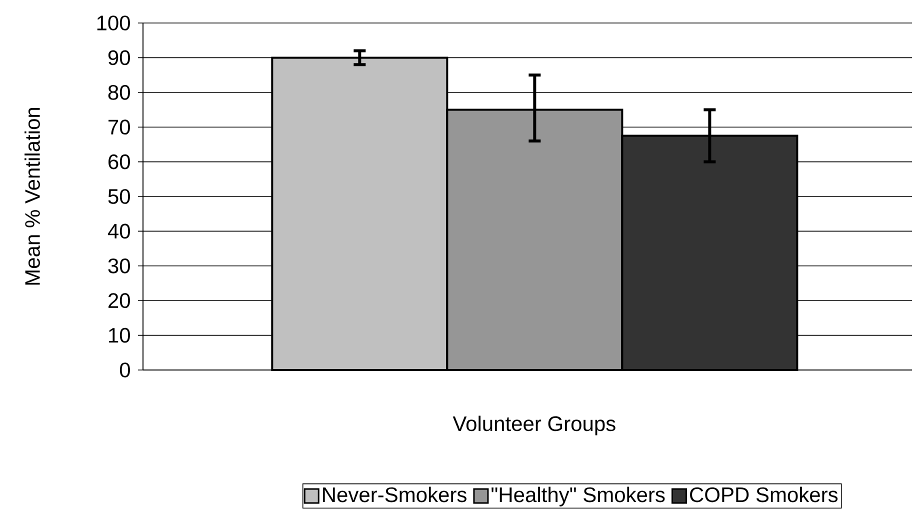 This screenshot has width=916, height=513. I want to click on y-tick-label: 0, so click(125, 370).